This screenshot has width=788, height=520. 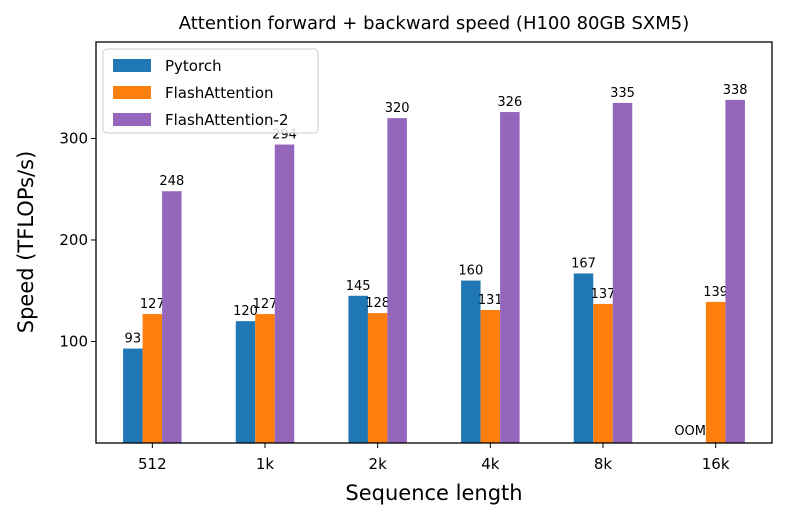 What do you see at coordinates (73, 240) in the screenshot?
I see `y-tick-label: 200` at bounding box center [73, 240].